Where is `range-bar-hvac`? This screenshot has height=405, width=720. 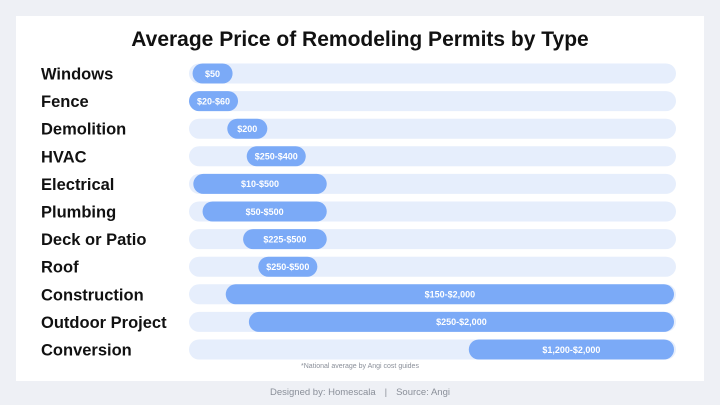 range-bar-hvac is located at coordinates (276, 156).